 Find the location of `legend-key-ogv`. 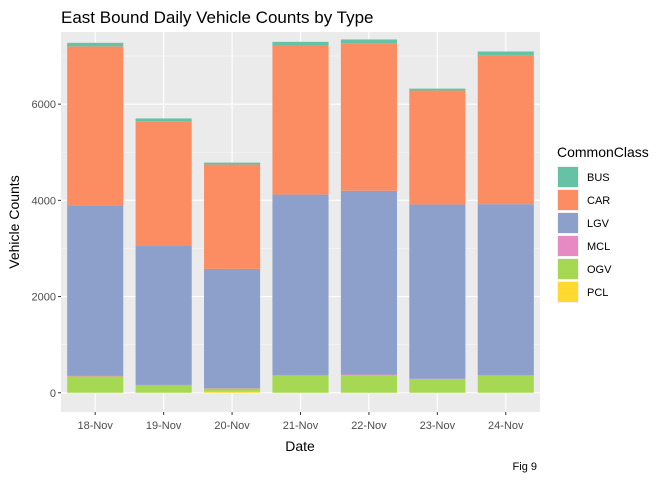

legend-key-ogv is located at coordinates (568, 269).